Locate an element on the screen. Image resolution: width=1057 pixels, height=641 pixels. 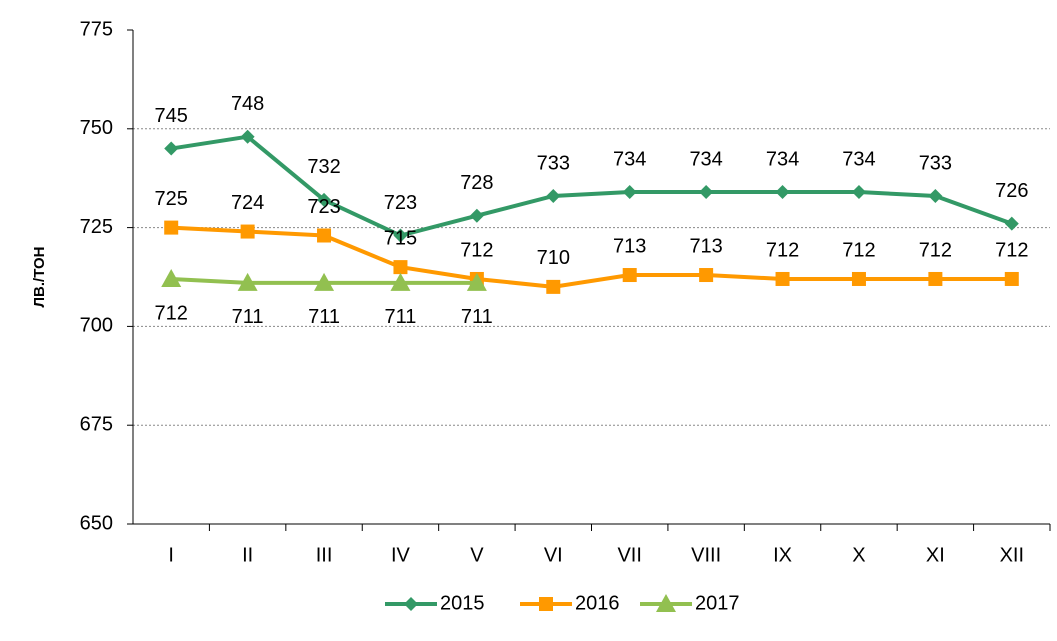
x-tick-label: VIII is located at coordinates (706, 555).